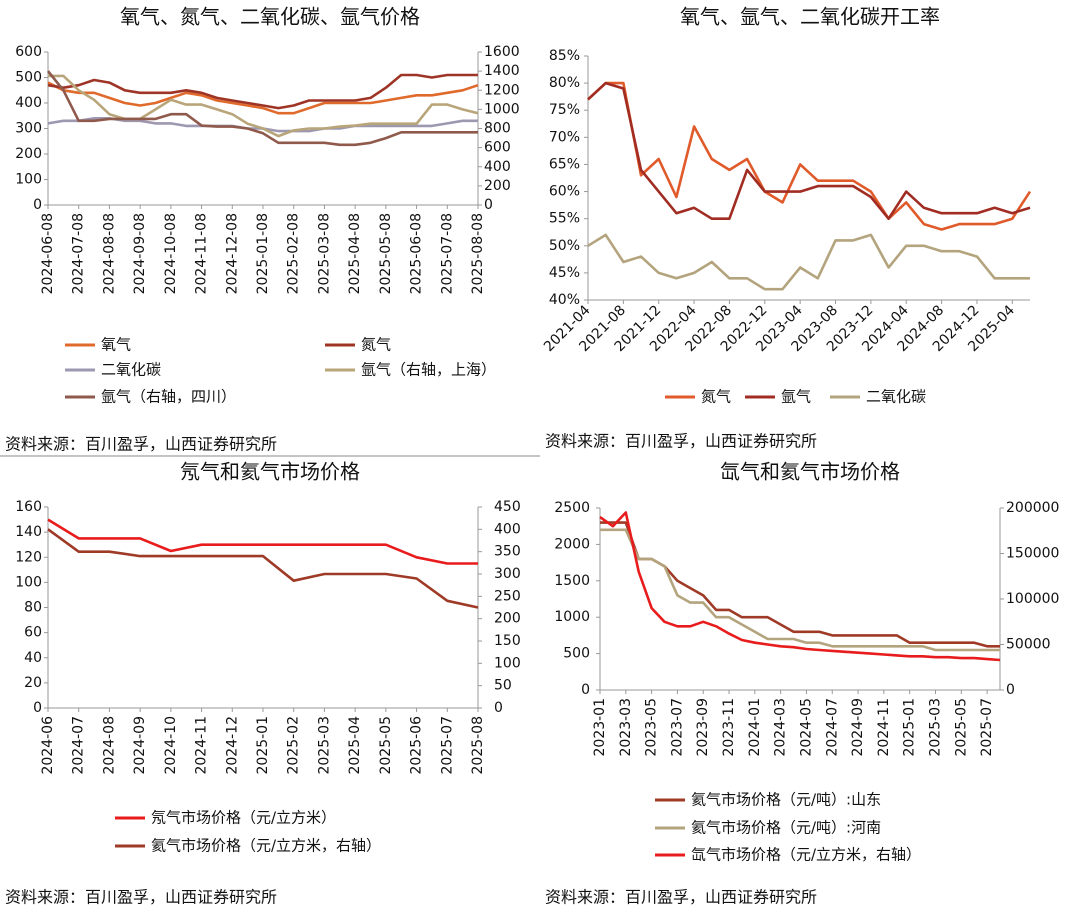  What do you see at coordinates (48, 745) in the screenshot?
I see `x-tick-label: 2024-06` at bounding box center [48, 745].